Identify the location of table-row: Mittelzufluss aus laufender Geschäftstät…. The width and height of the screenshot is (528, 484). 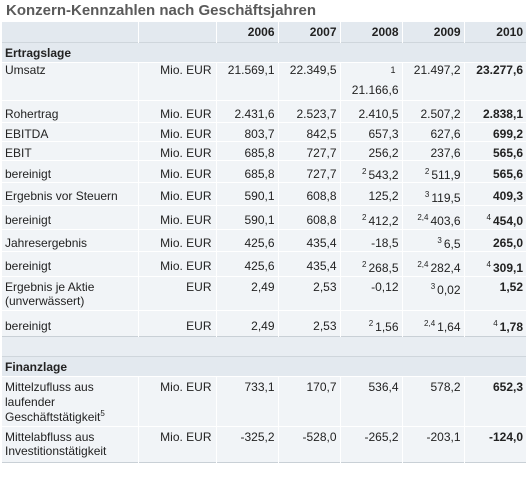
(264, 401).